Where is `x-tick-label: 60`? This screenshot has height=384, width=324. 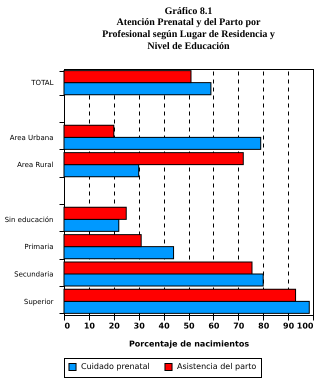
x-tick-label: 60 is located at coordinates (214, 326).